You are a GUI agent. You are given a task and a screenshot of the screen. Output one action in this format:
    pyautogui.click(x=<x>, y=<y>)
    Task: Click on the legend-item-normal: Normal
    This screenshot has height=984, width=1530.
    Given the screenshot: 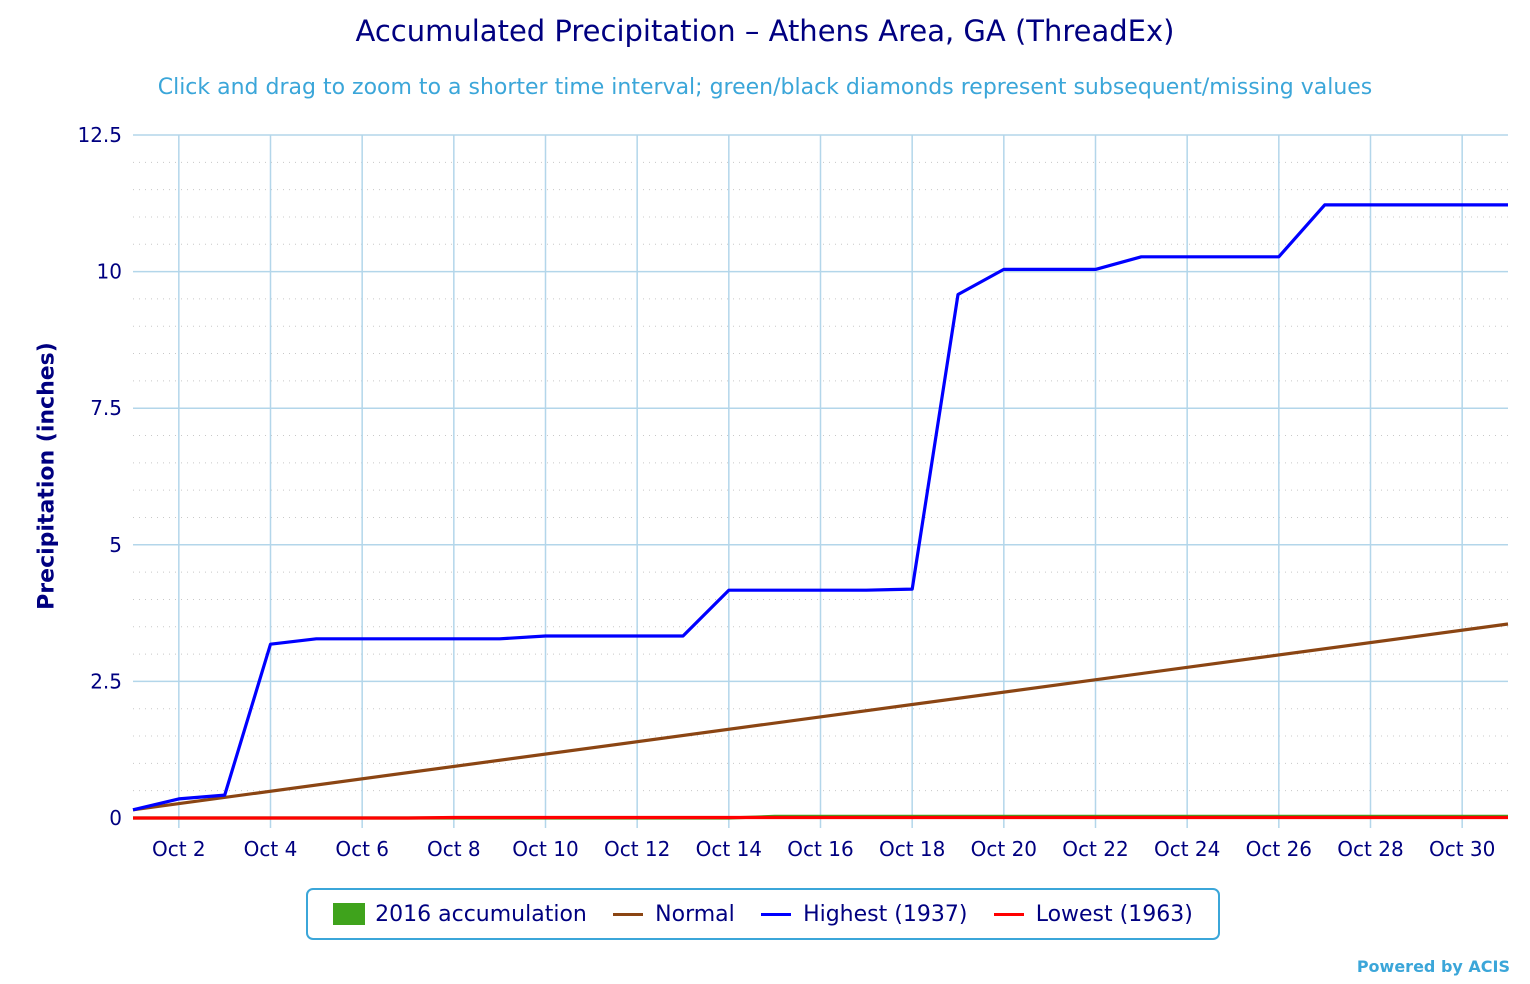 What is the action you would take?
    pyautogui.click(x=674, y=914)
    